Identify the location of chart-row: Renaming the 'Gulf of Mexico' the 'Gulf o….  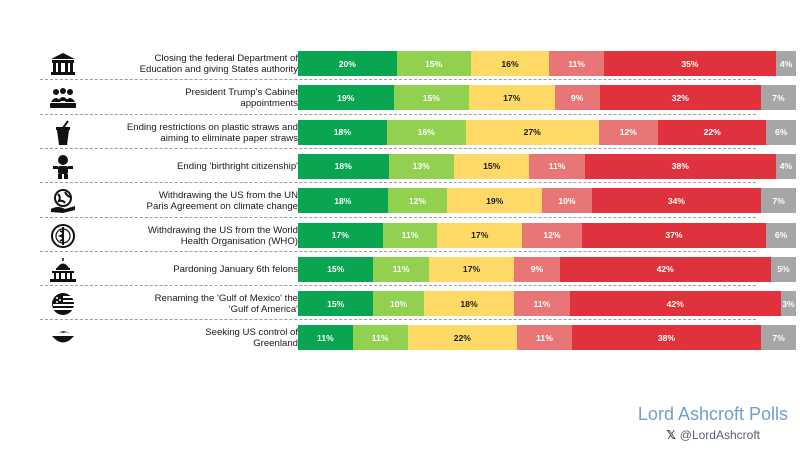
(418, 304).